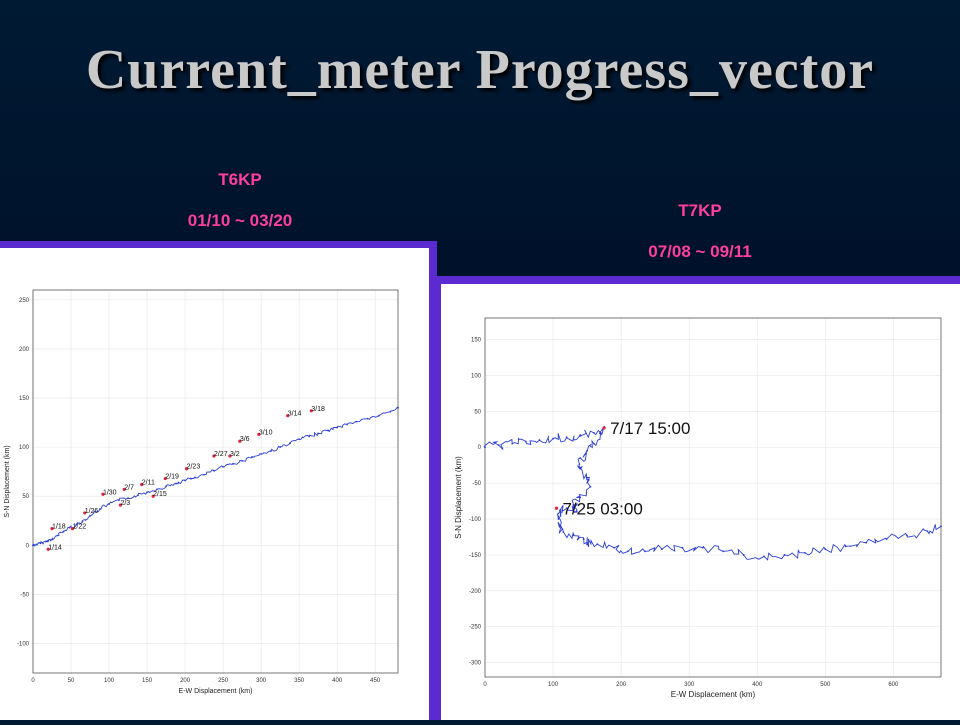 The image size is (960, 725). Describe the element at coordinates (318, 409) in the screenshot. I see `annotation-label: 3/18` at that location.